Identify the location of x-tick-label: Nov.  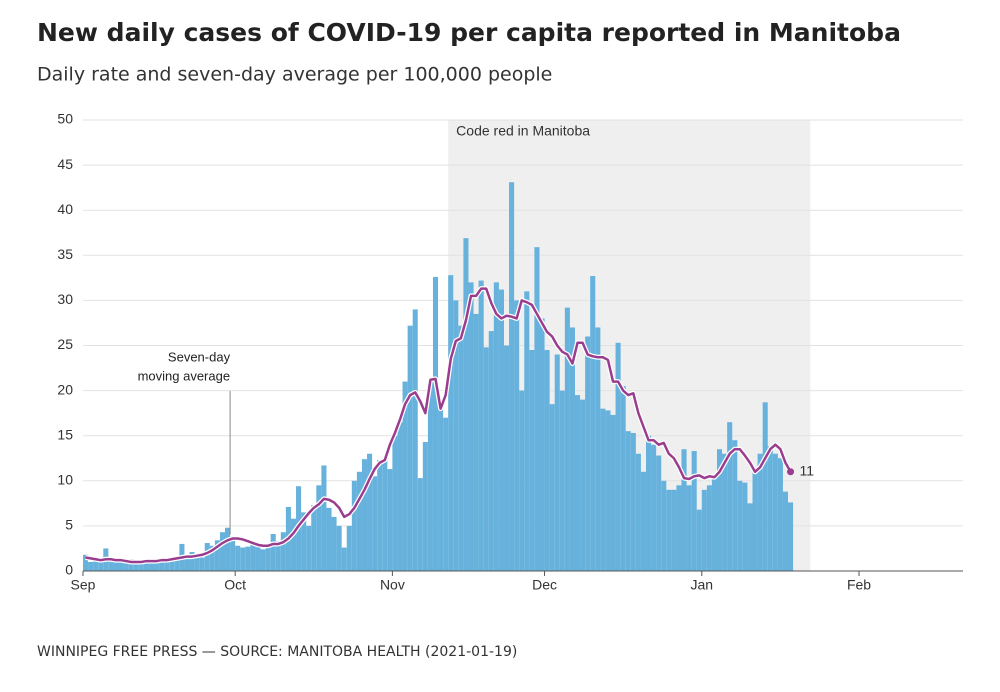
(392, 585).